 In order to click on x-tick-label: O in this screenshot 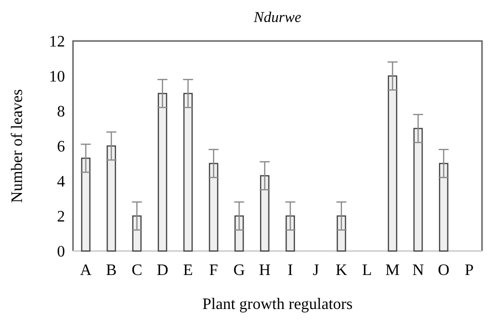, I will do `click(444, 270)`.